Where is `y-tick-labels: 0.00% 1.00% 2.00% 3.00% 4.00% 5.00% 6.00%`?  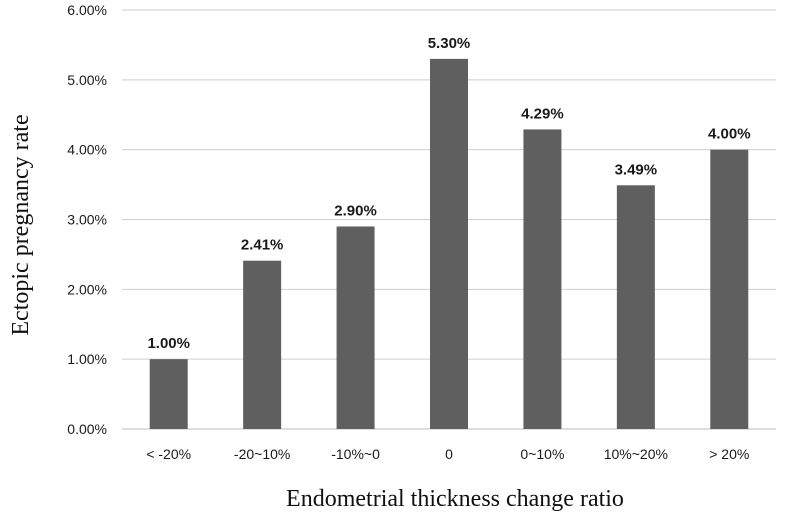
y-tick-labels: 0.00% 1.00% 2.00% 3.00% 4.00% 5.00% 6.00% is located at coordinates (87, 219).